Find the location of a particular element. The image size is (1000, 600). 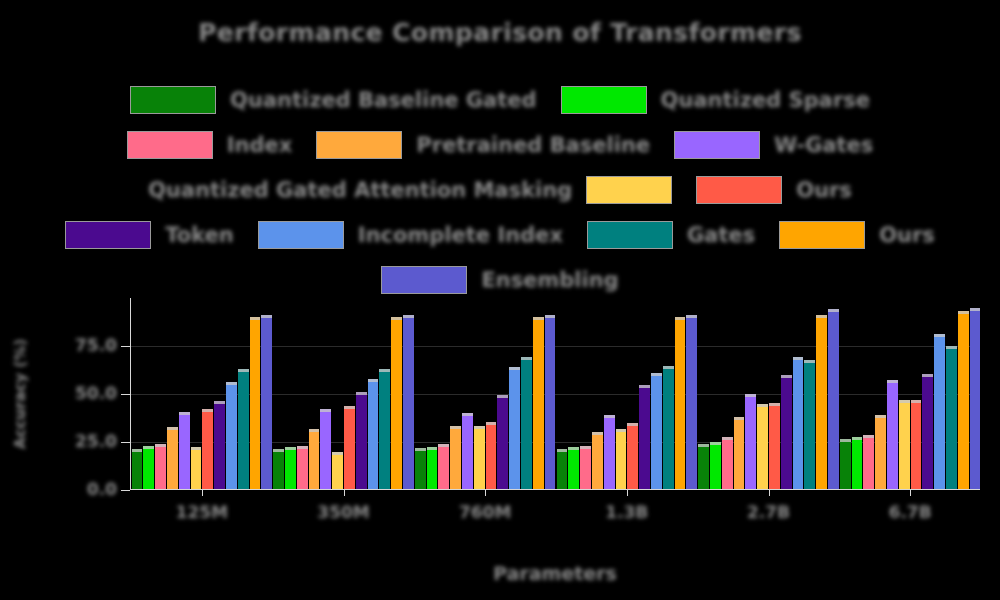

x-axis-tick-label: 125M is located at coordinates (202, 513).